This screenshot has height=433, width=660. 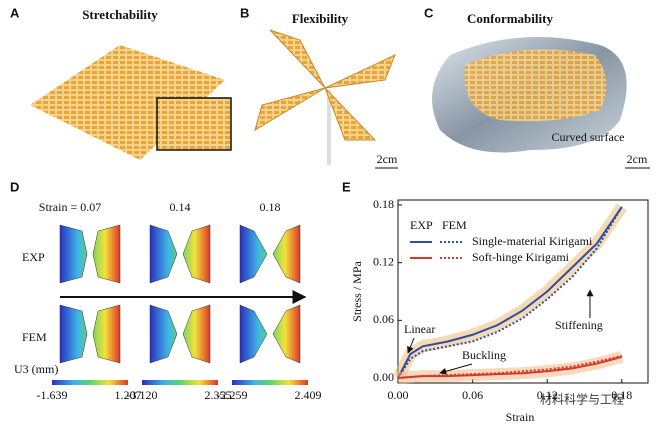 What do you see at coordinates (484, 355) in the screenshot?
I see `annotation: Buckling` at bounding box center [484, 355].